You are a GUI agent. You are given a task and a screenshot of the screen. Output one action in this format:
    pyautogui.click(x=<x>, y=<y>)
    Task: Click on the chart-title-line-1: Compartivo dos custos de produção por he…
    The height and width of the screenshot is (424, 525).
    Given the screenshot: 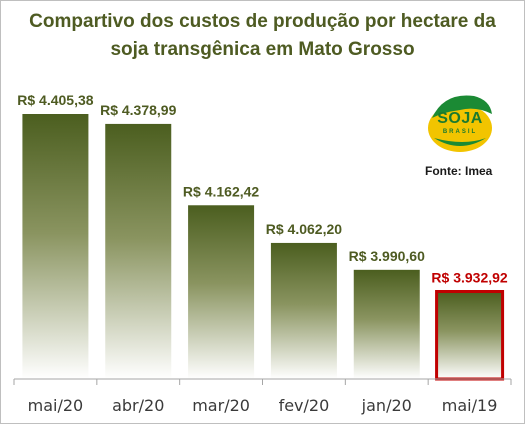 What is the action you would take?
    pyautogui.click(x=262, y=21)
    